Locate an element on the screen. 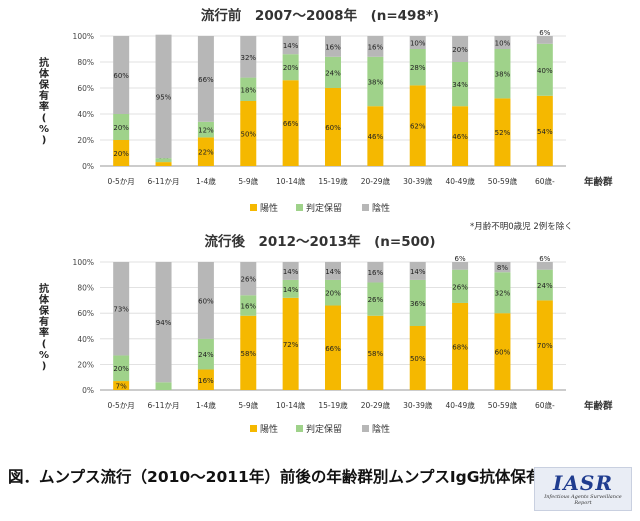 The height and width of the screenshot is (521, 640). data-label: 58% is located at coordinates (376, 354).